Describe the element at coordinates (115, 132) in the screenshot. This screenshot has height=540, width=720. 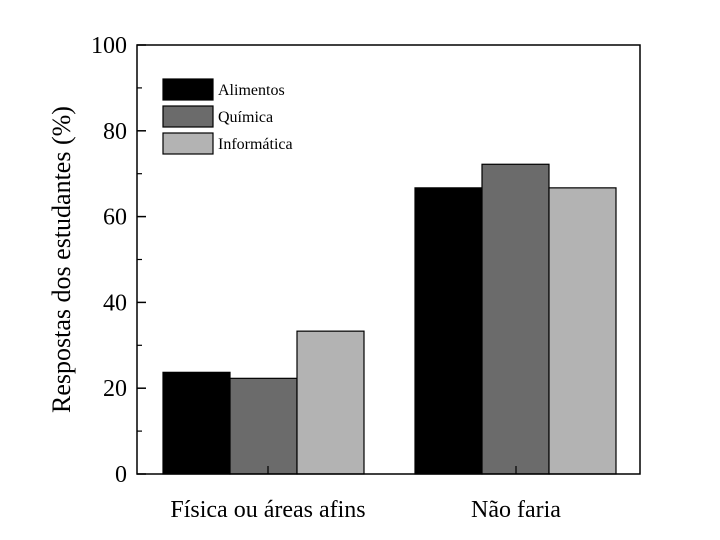
I see `y-tick-label: 80` at that location.